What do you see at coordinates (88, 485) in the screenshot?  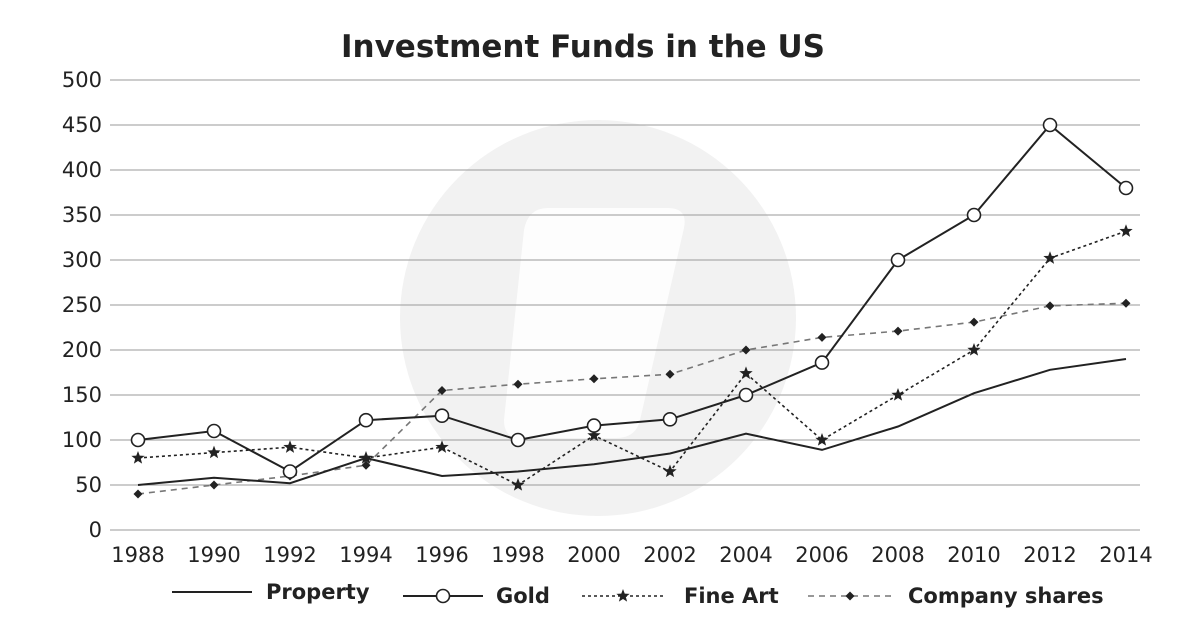 I see `y-tick-label: 50` at bounding box center [88, 485].